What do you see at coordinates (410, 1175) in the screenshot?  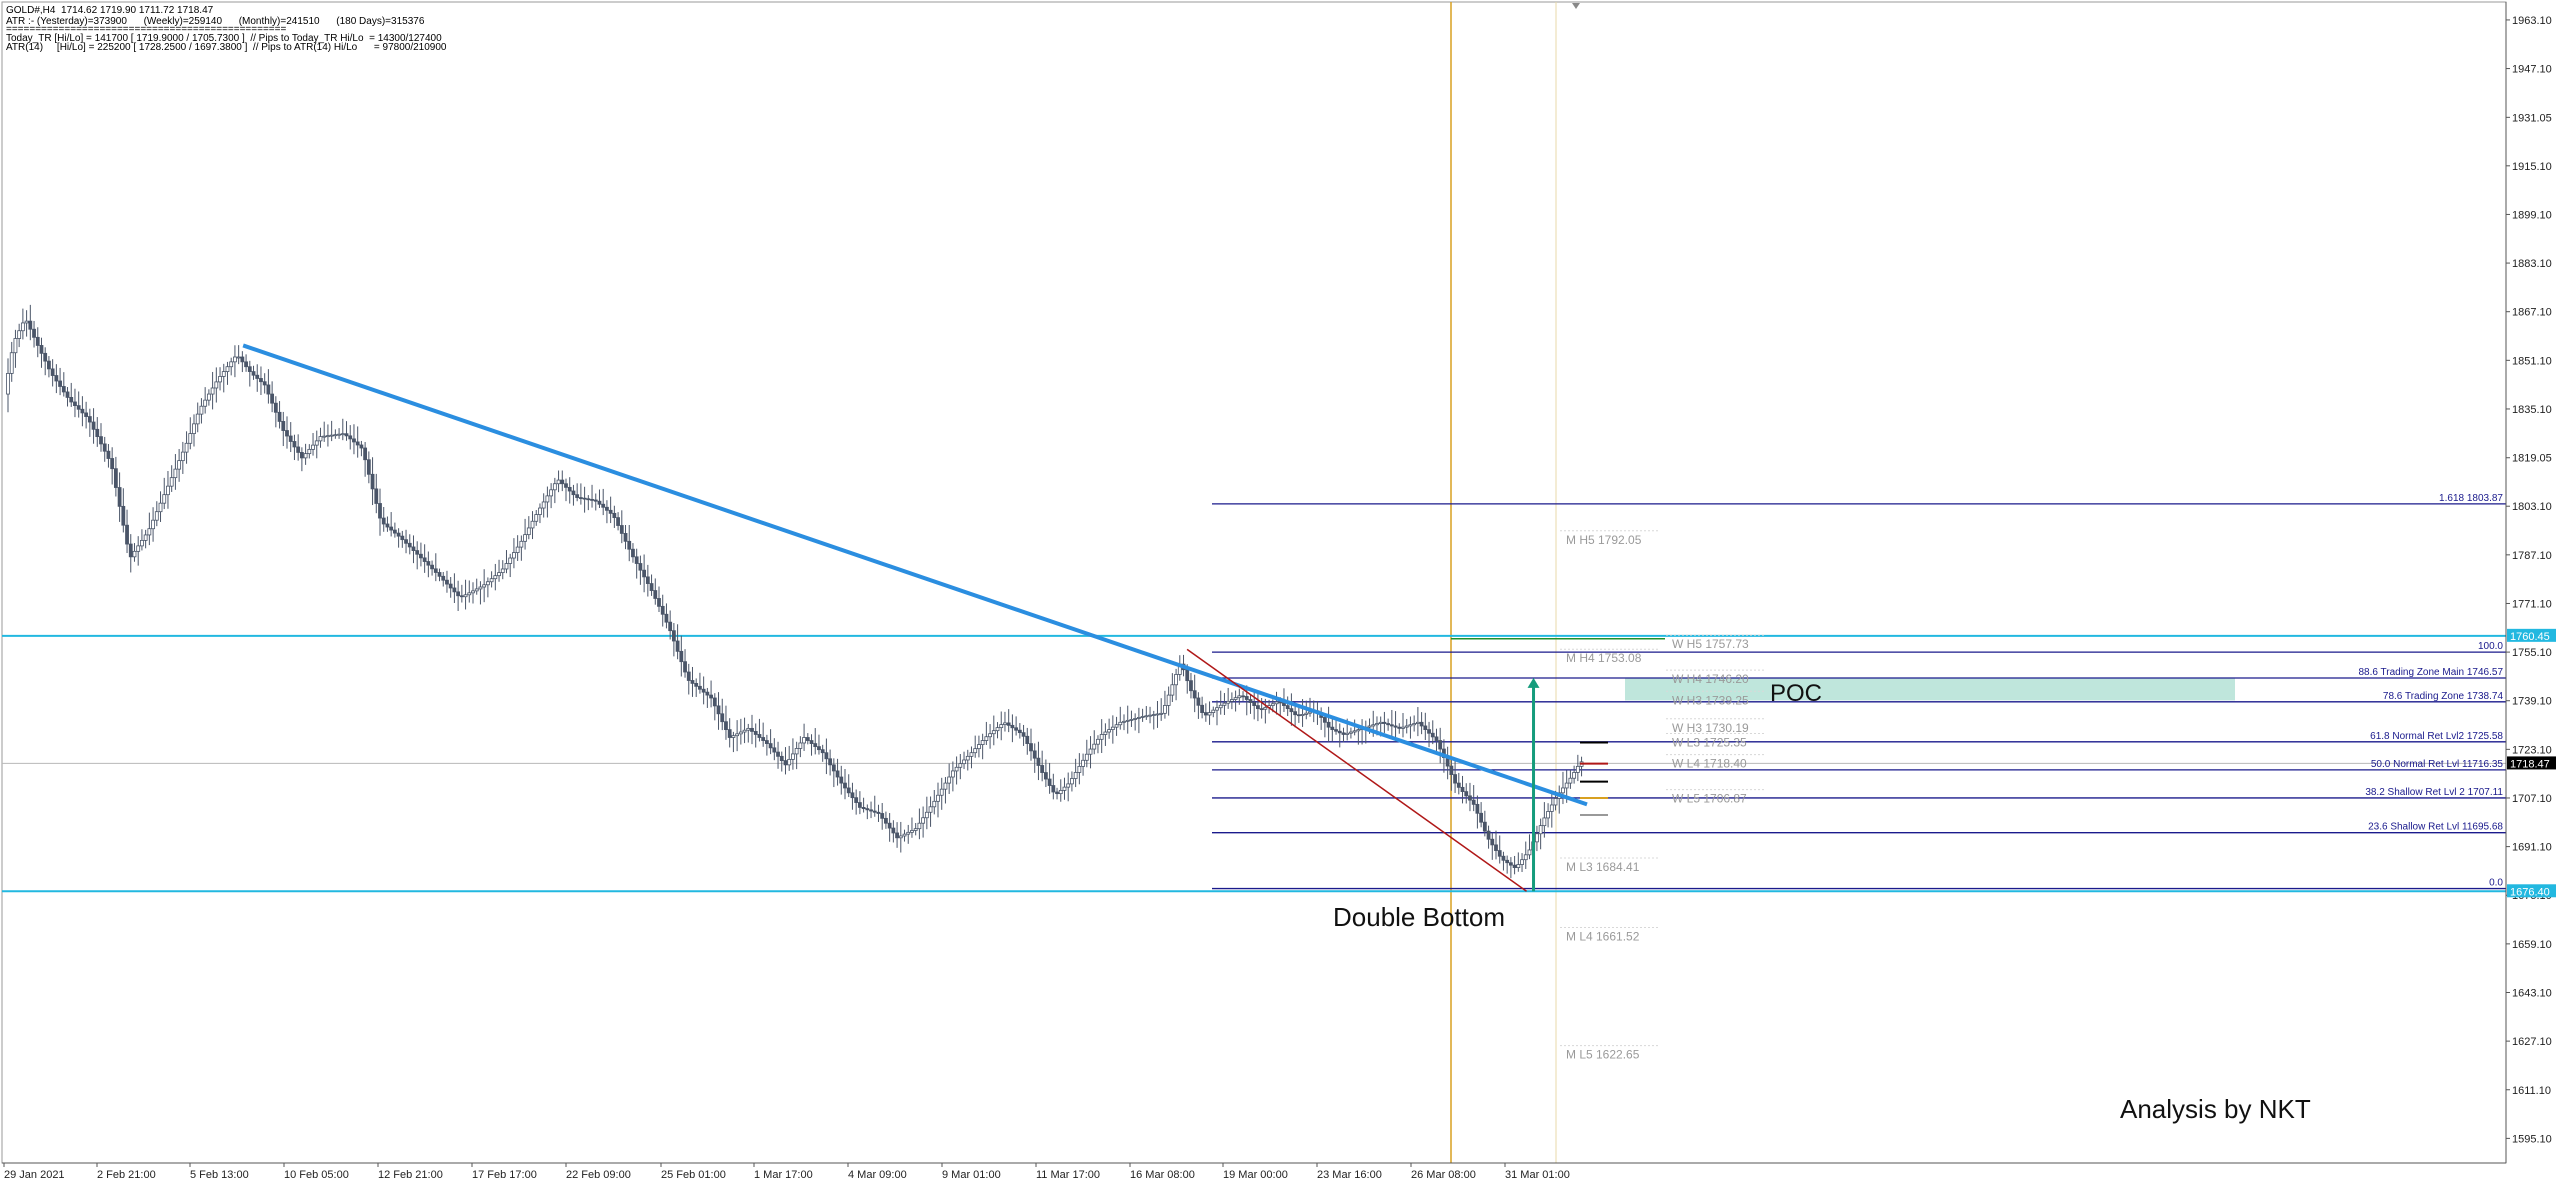 I see `x-tick-label: 12 Feb 21:00` at bounding box center [410, 1175].